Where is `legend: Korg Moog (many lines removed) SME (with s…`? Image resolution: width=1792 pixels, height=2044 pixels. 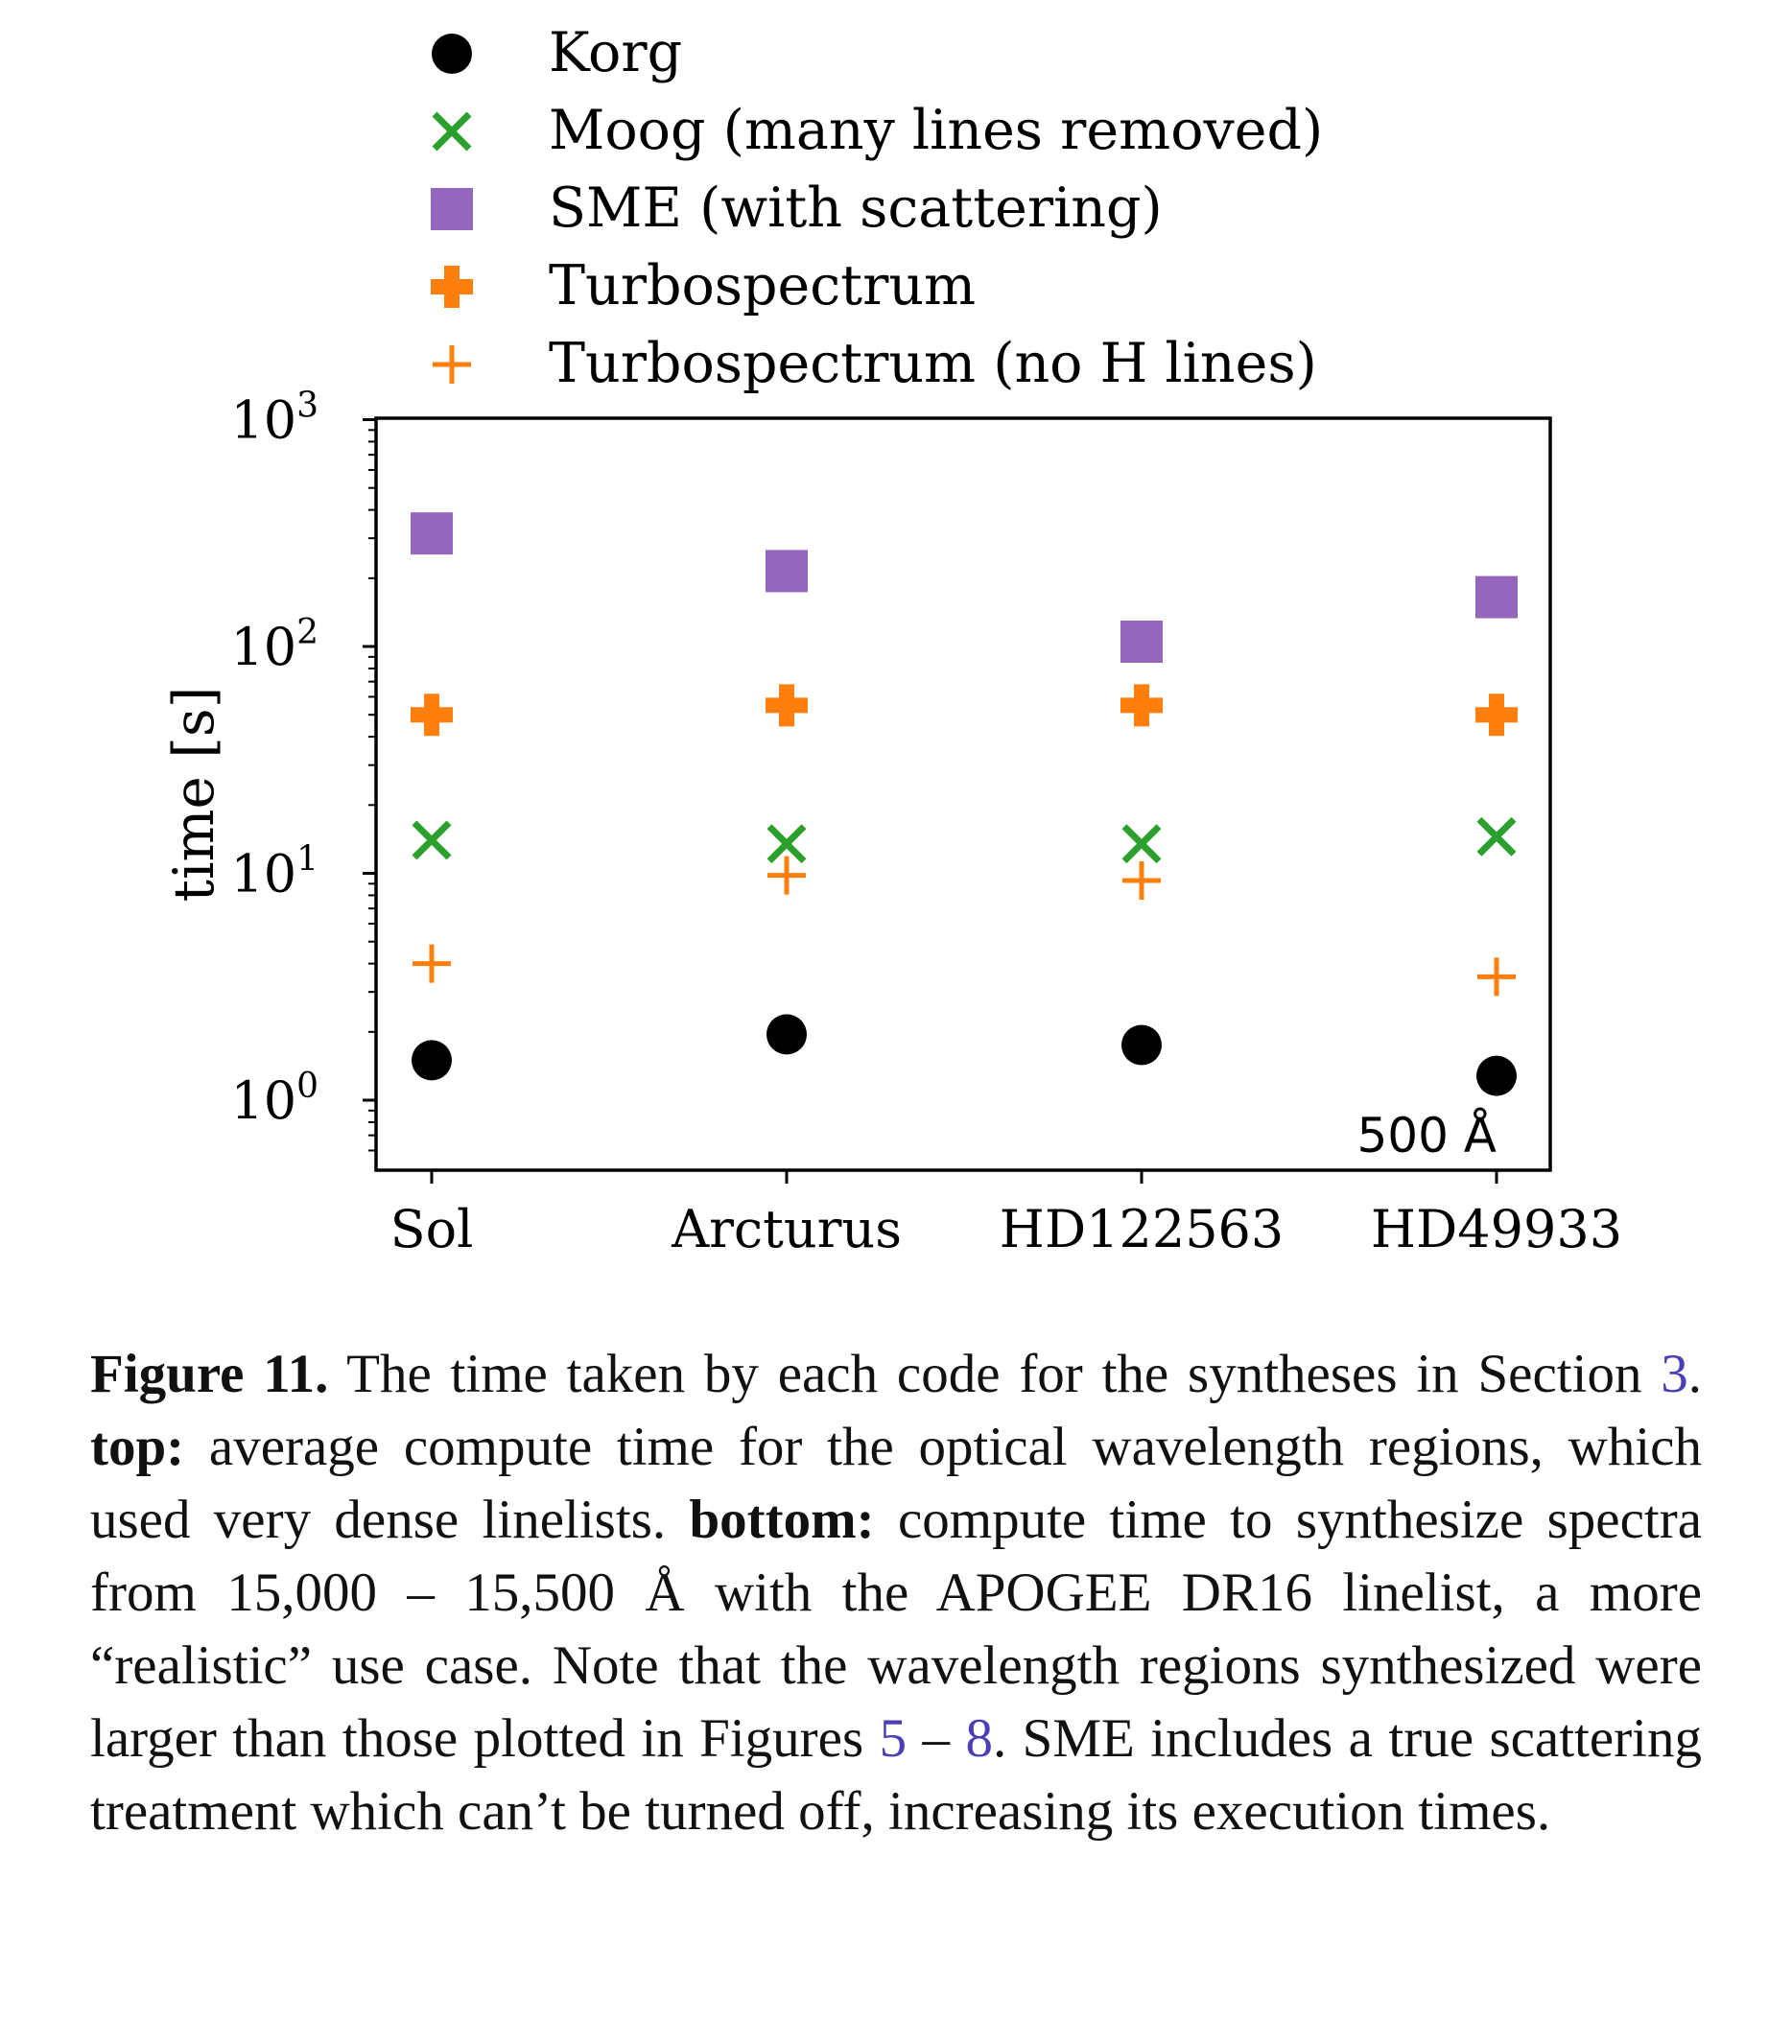 legend: Korg Moog (many lines removed) SME (with s… is located at coordinates (877, 208).